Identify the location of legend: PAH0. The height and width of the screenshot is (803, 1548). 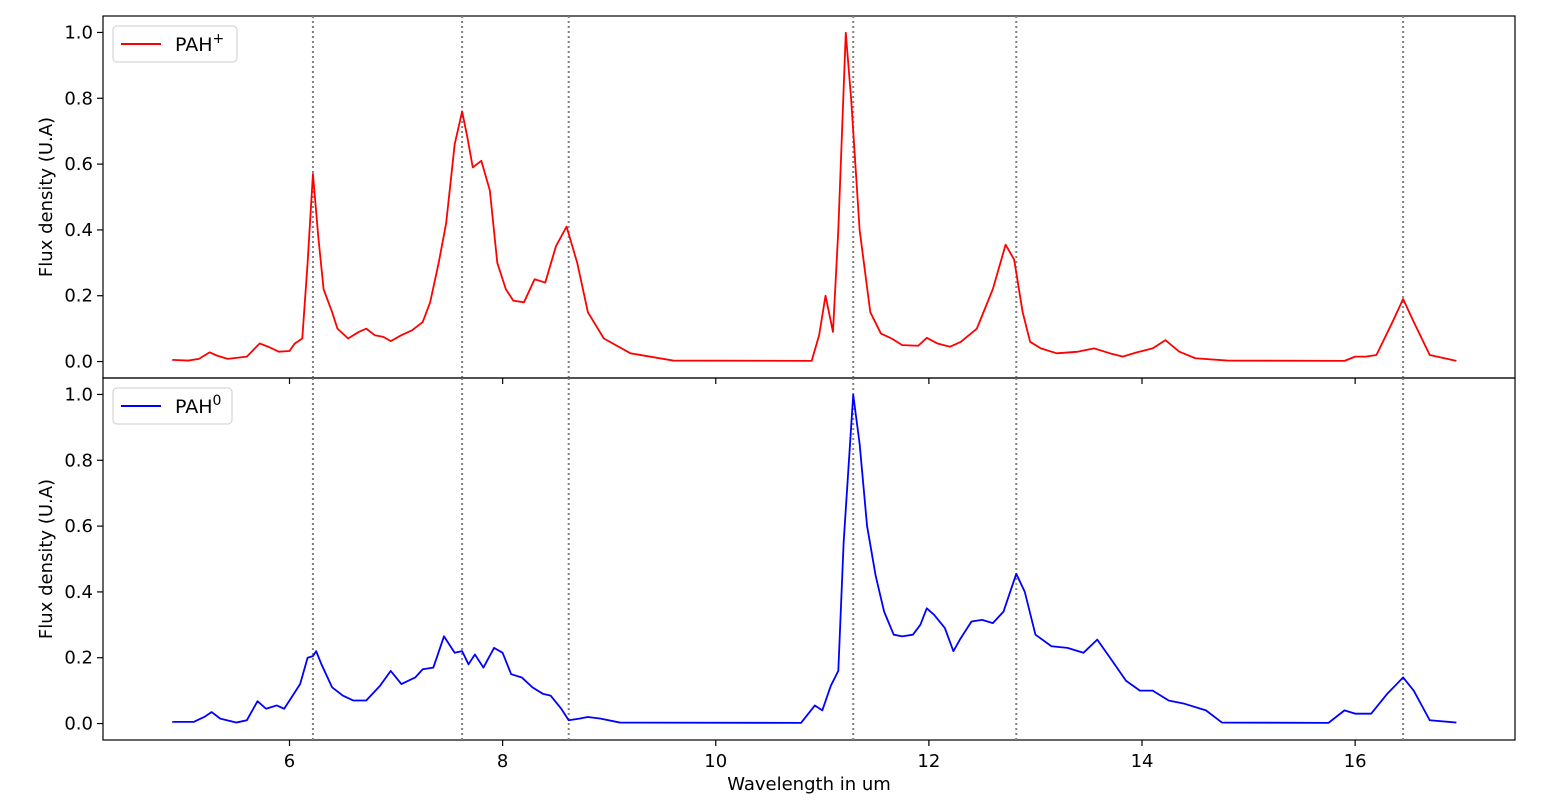
(172, 406).